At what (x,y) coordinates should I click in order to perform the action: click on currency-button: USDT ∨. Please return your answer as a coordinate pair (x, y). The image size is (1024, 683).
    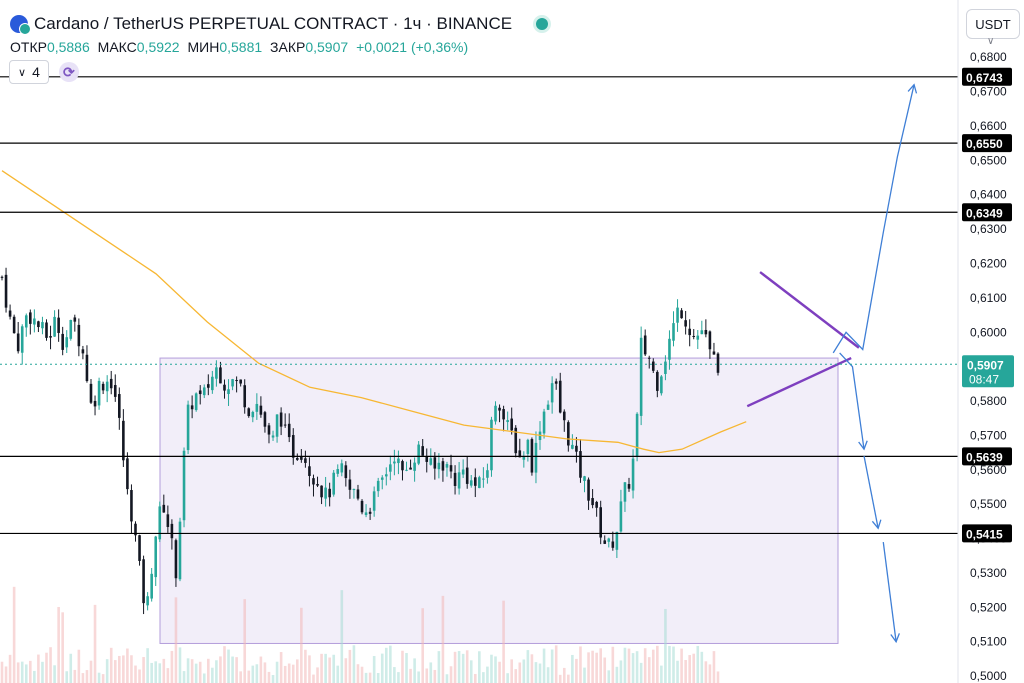
    Looking at the image, I should click on (993, 28).